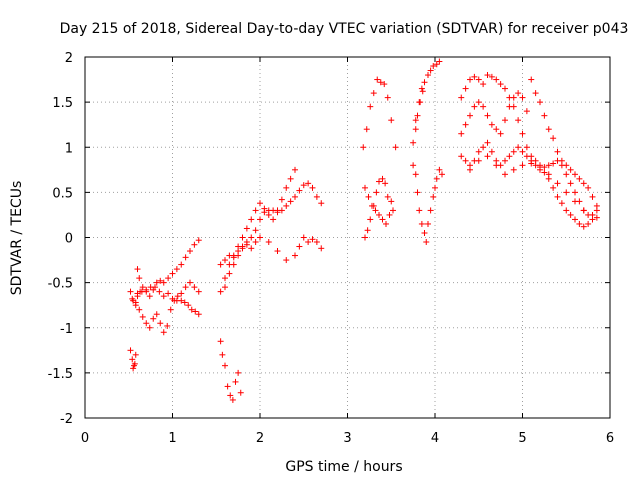 The image size is (640, 480). Describe the element at coordinates (522, 438) in the screenshot. I see `x-tick-label: 5` at that location.